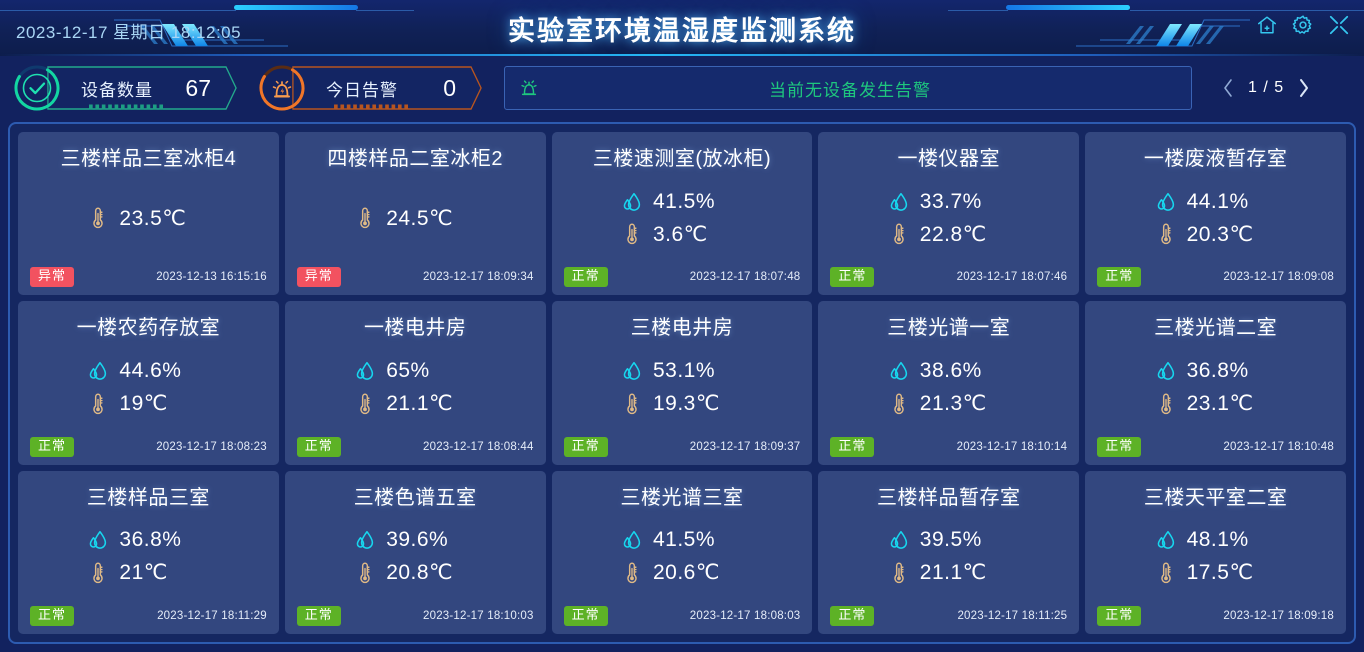 Image resolution: width=1364 pixels, height=652 pixels. What do you see at coordinates (949, 572) in the screenshot?
I see `temperature-reading: 21.1℃` at bounding box center [949, 572].